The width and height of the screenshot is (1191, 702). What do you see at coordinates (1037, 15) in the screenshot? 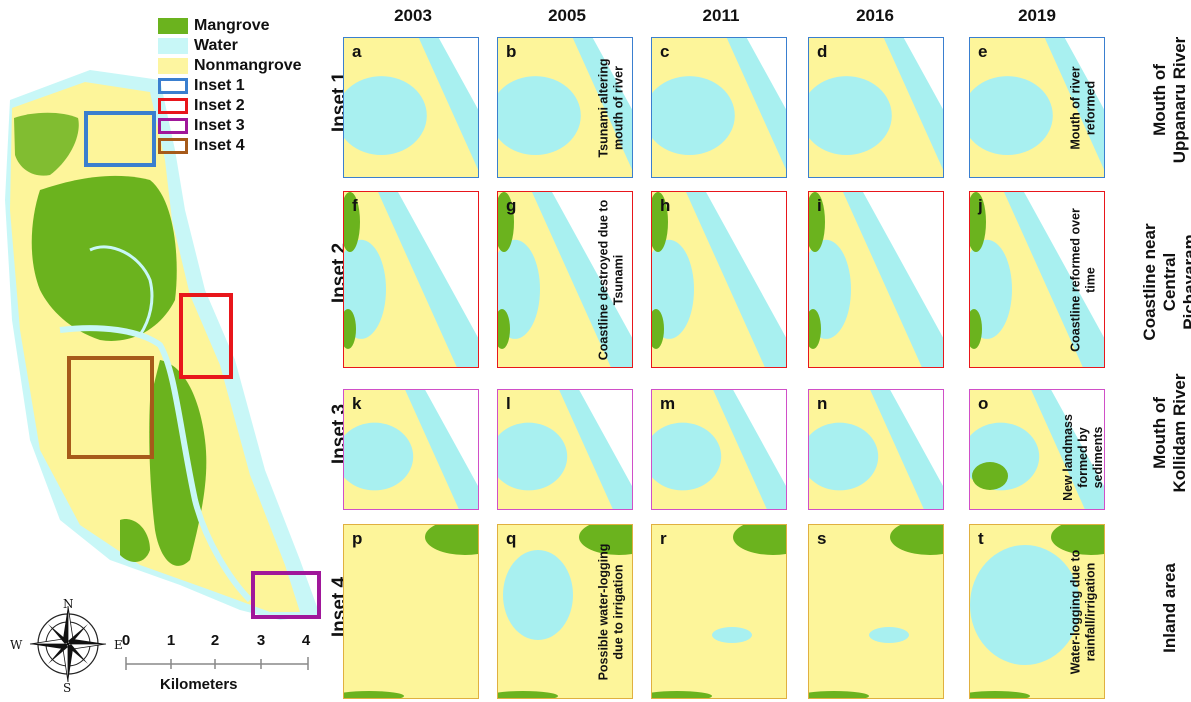
I see `year-header-2019: 2019` at bounding box center [1037, 15].